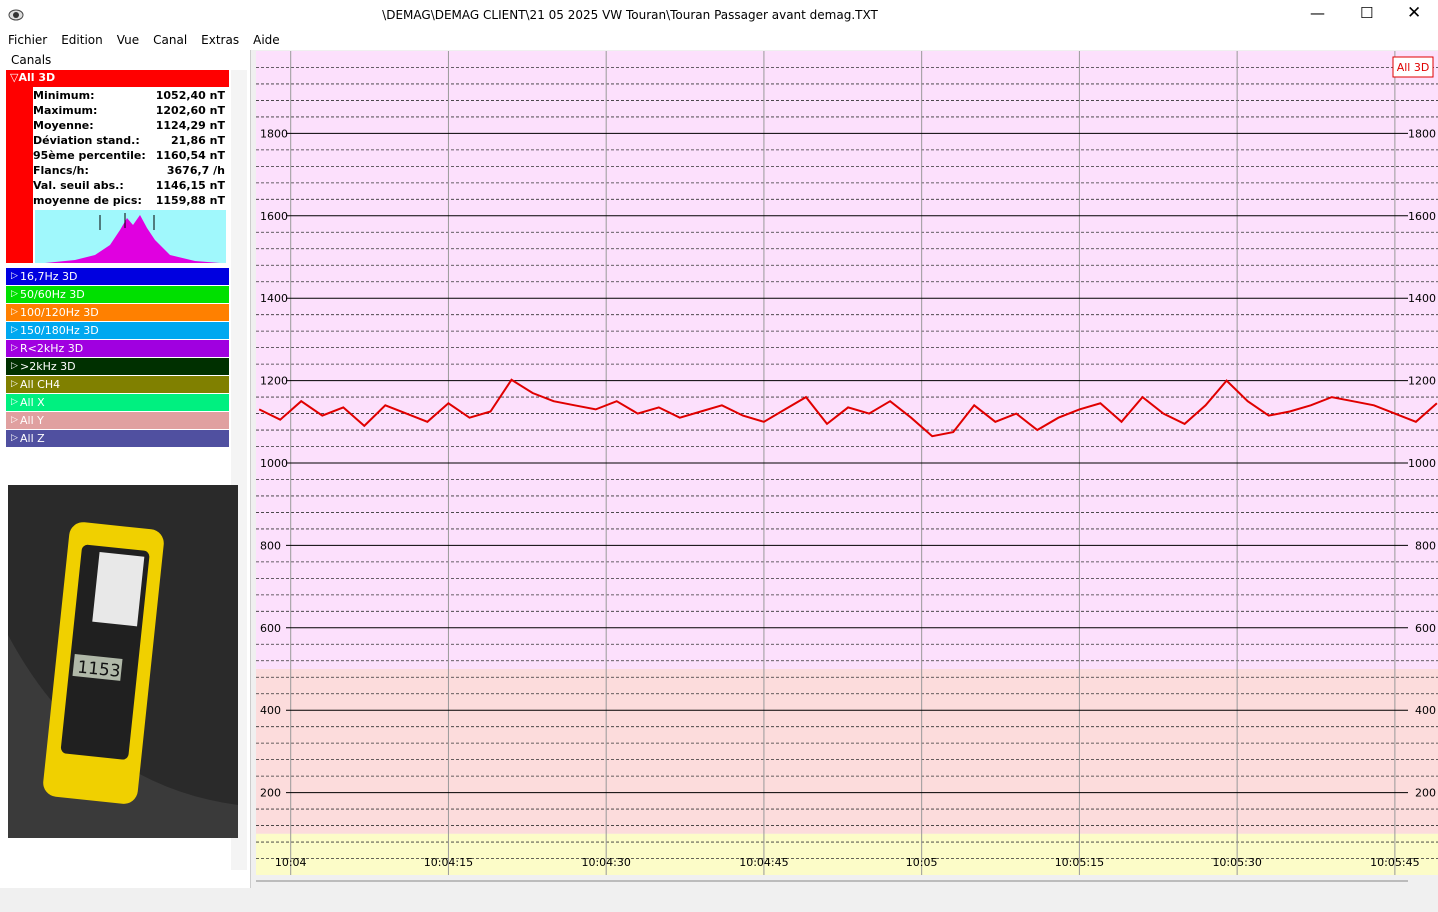 The image size is (1438, 912). I want to click on x-tick-label: 10:05:45, so click(1394, 862).